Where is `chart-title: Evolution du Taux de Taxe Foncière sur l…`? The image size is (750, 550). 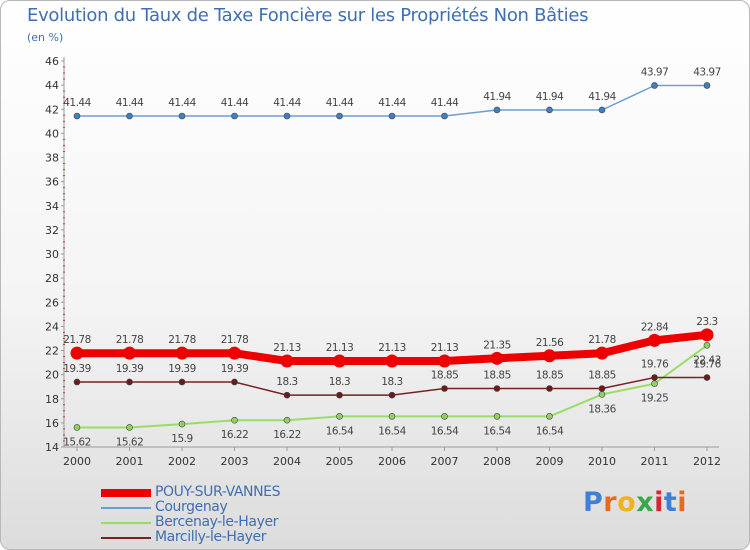
chart-title: Evolution du Taux de Taxe Foncière sur l… is located at coordinates (308, 15).